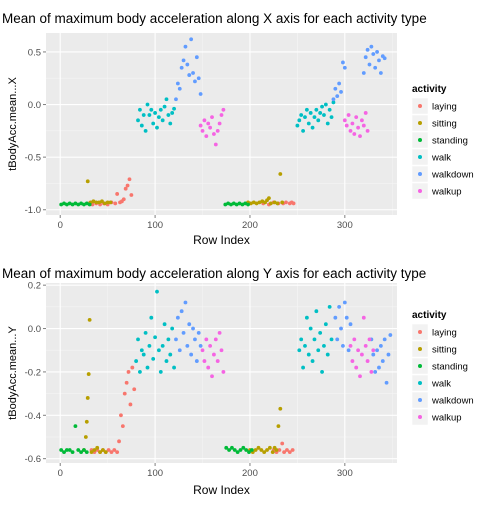  Describe the element at coordinates (33, 416) in the screenshot. I see `y-tick-label: -0.4` at that location.